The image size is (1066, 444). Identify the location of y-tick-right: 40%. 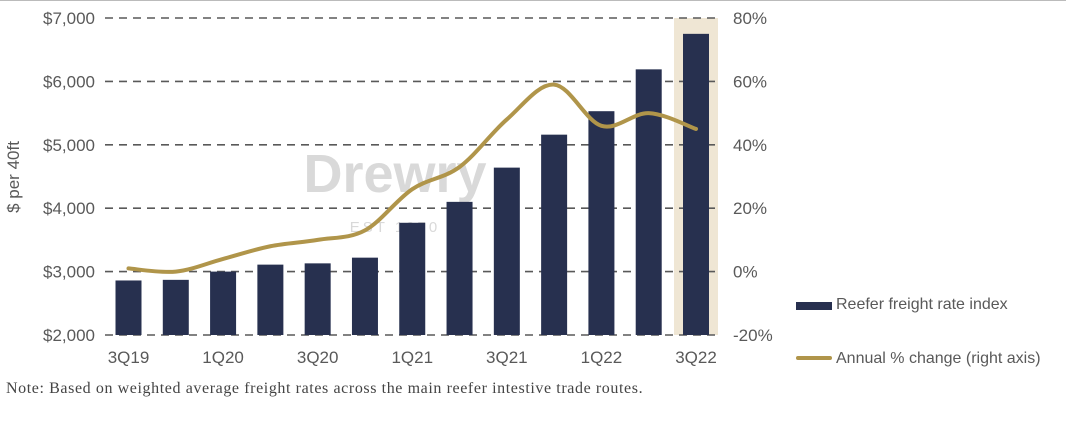
(750, 145).